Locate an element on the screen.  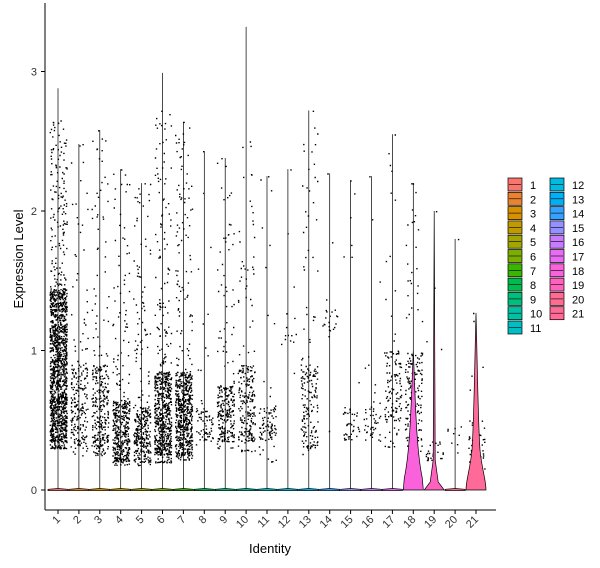
x-tick-label-16: 16 is located at coordinates (367, 522).